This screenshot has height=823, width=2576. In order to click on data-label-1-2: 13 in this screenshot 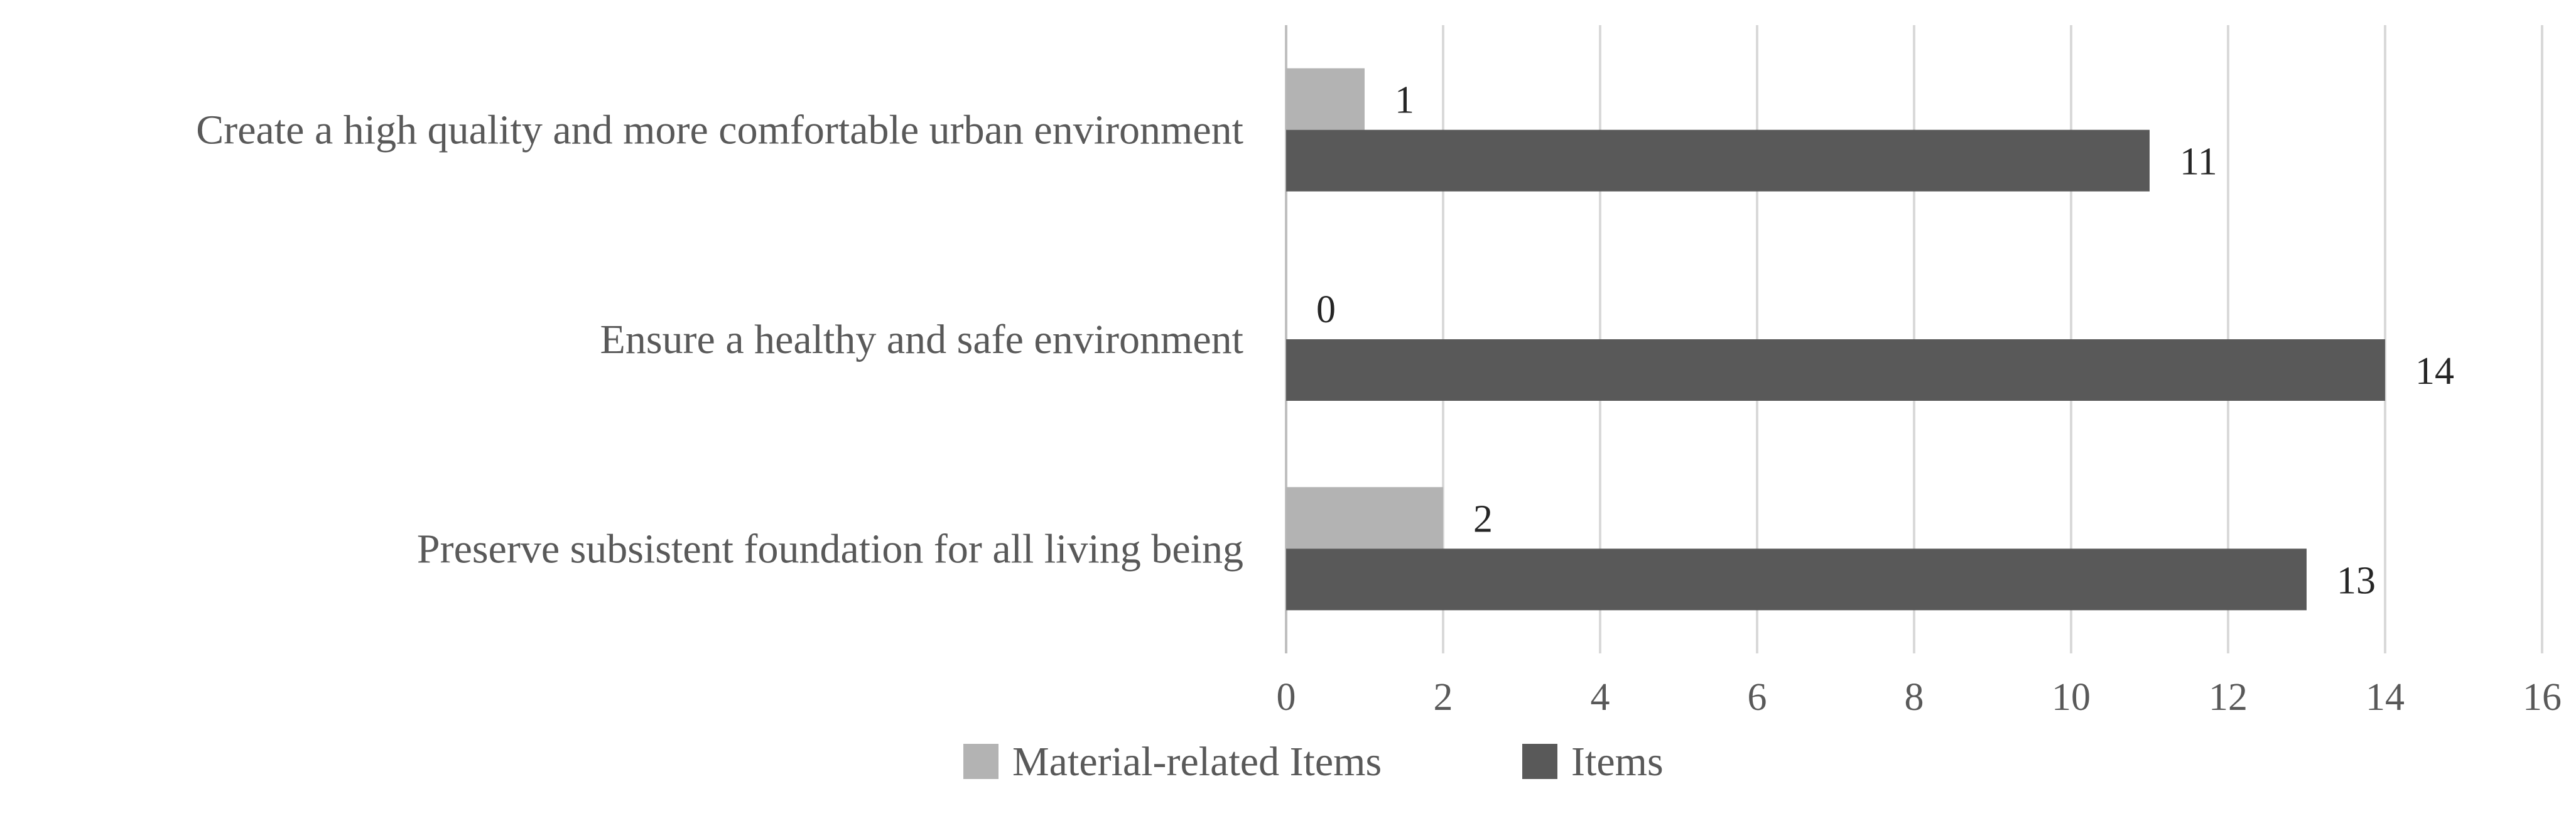, I will do `click(2357, 580)`.